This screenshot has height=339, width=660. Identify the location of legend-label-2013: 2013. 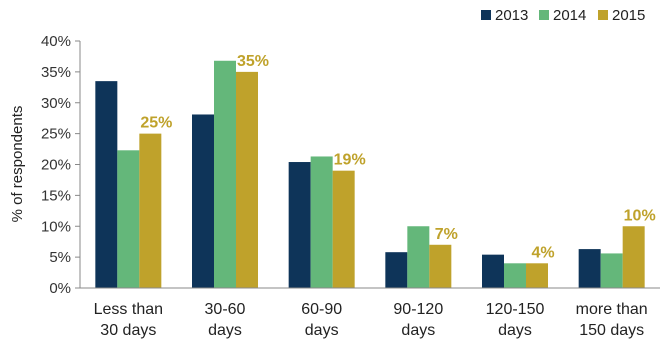
(511, 15).